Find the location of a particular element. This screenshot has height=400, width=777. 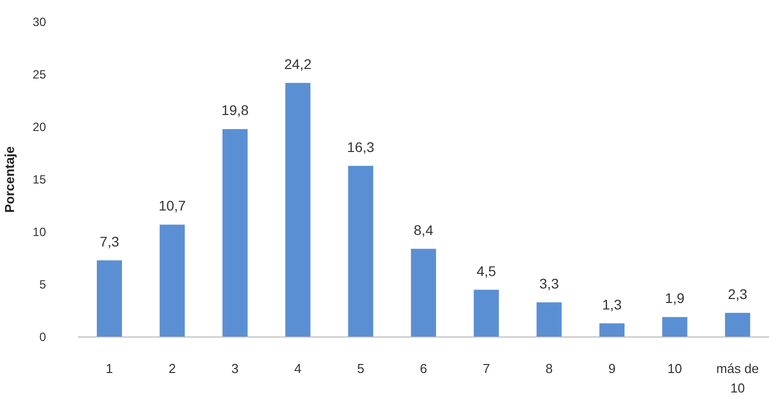

y-axis-title: Porcentaje is located at coordinates (9, 179).